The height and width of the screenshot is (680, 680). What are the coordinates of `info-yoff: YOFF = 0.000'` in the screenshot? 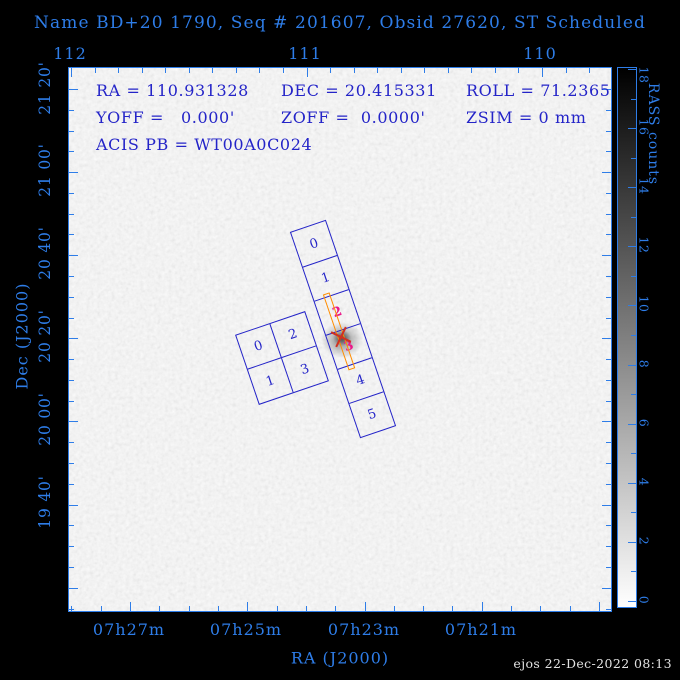 It's located at (165, 117).